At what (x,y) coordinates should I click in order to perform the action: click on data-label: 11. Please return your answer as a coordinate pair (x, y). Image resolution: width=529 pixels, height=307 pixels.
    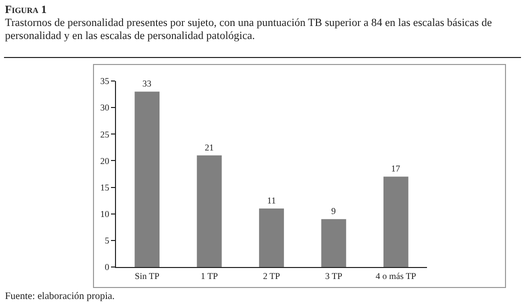
    Looking at the image, I should click on (271, 201).